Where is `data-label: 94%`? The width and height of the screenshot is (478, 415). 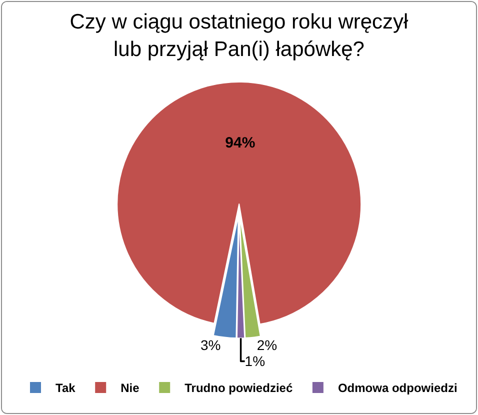 data-label: 94% is located at coordinates (240, 143).